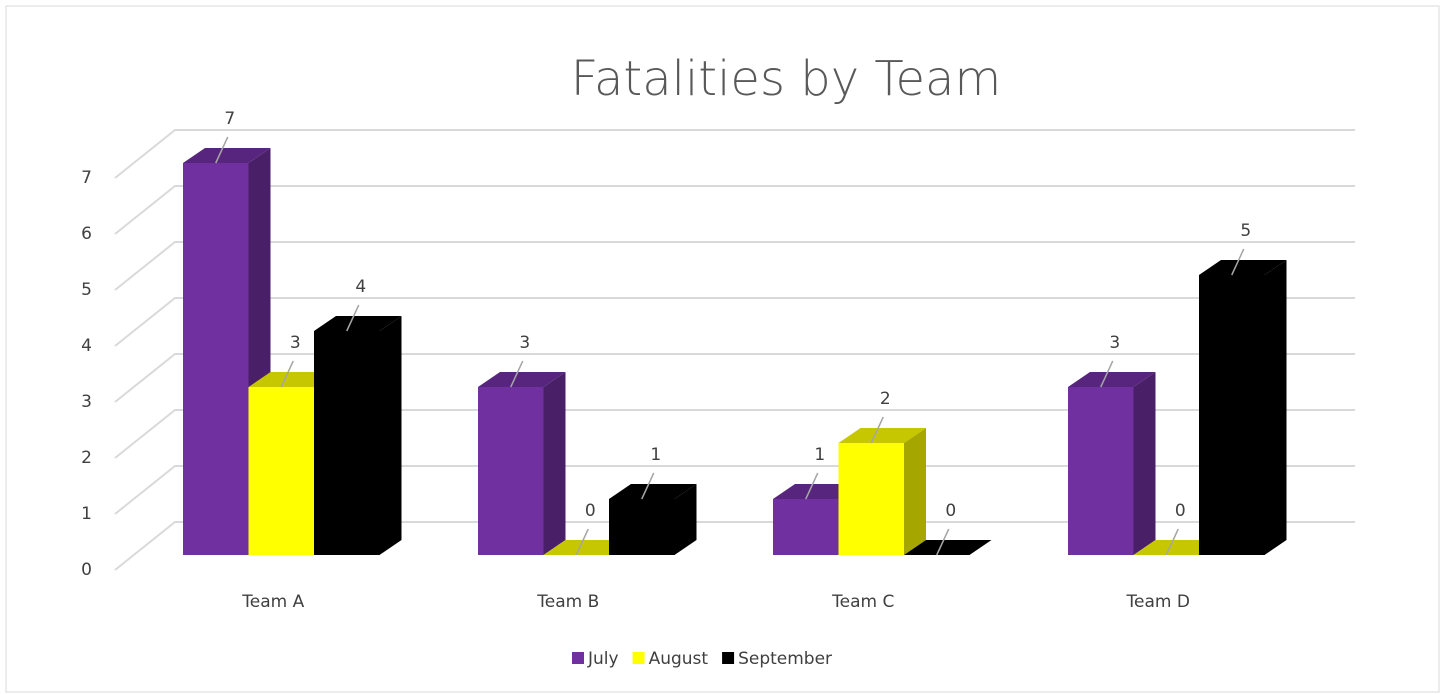 The image size is (1445, 694). What do you see at coordinates (862, 602) in the screenshot?
I see `x-tick-label: Team C` at bounding box center [862, 602].